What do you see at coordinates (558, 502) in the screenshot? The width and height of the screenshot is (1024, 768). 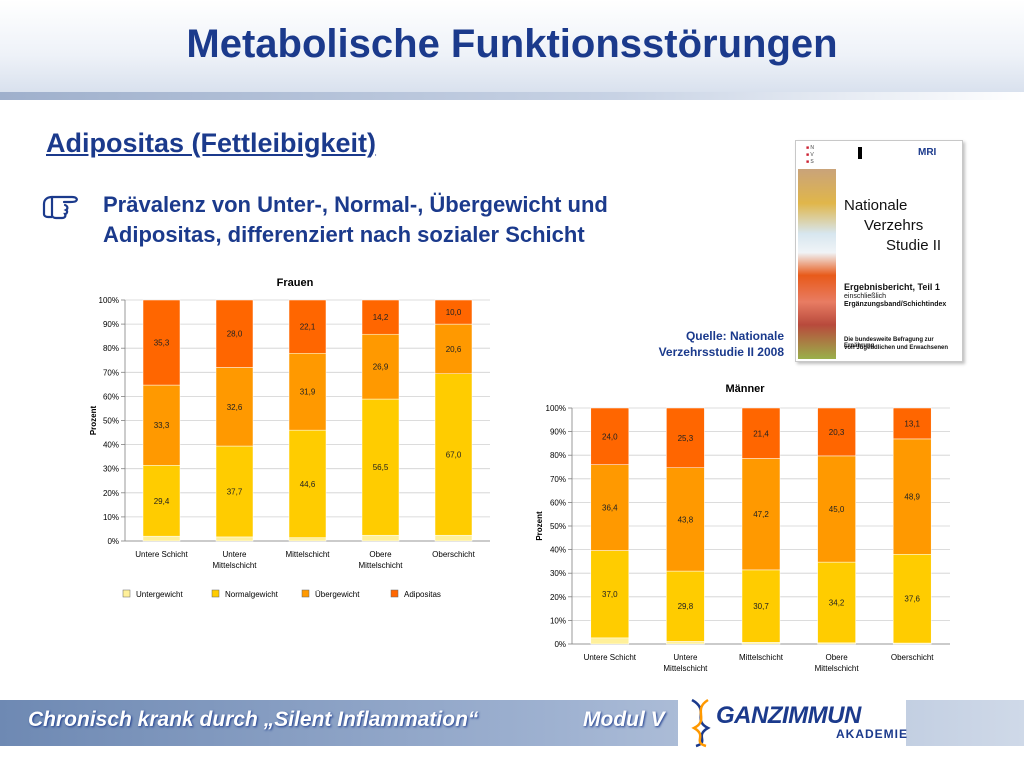 I see `maenner-y-tick-label: 60%` at bounding box center [558, 502].